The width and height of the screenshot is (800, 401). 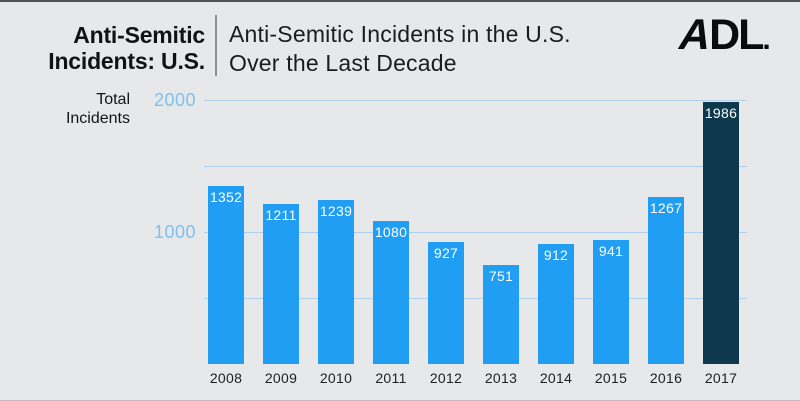 I want to click on y-axis-title: Total Incidents, so click(x=97, y=109).